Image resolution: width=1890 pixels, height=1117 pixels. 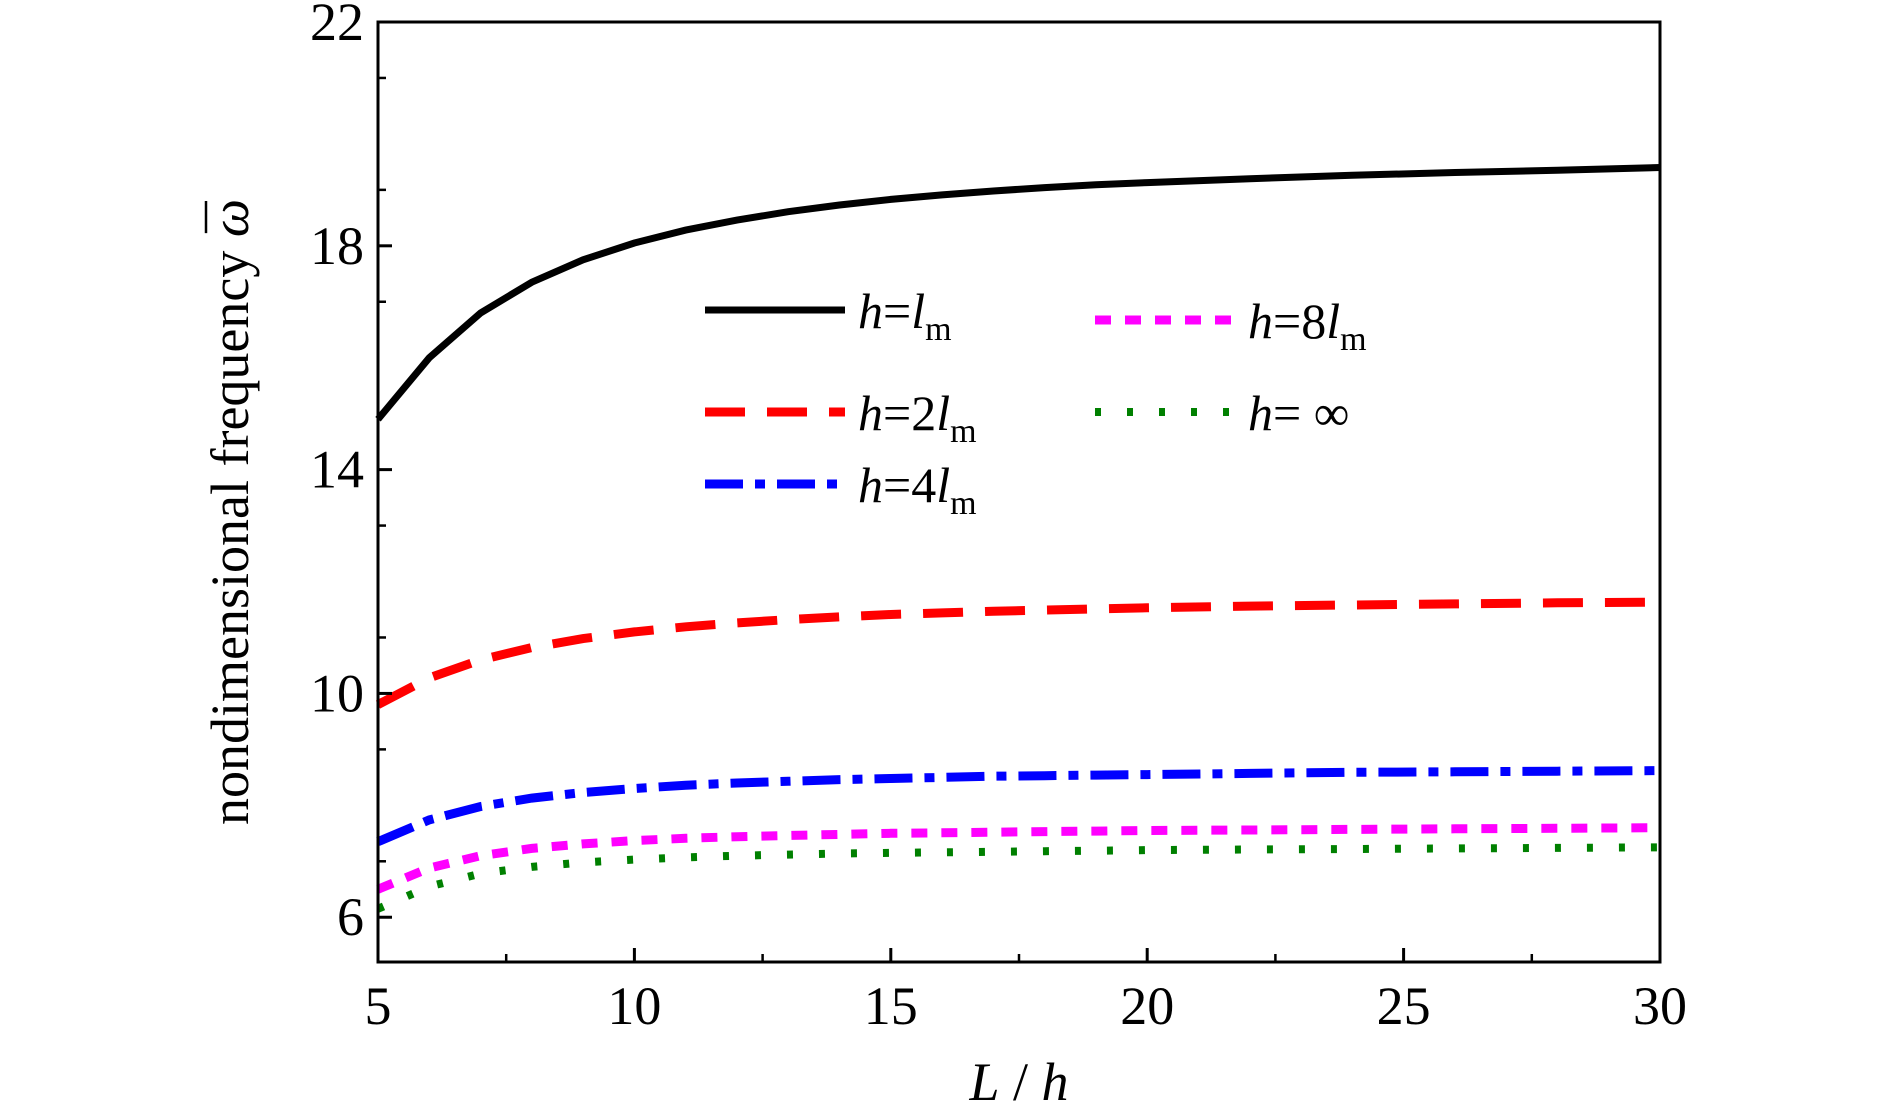 What do you see at coordinates (841, 417) in the screenshot?
I see `legend-item: h=2lm` at bounding box center [841, 417].